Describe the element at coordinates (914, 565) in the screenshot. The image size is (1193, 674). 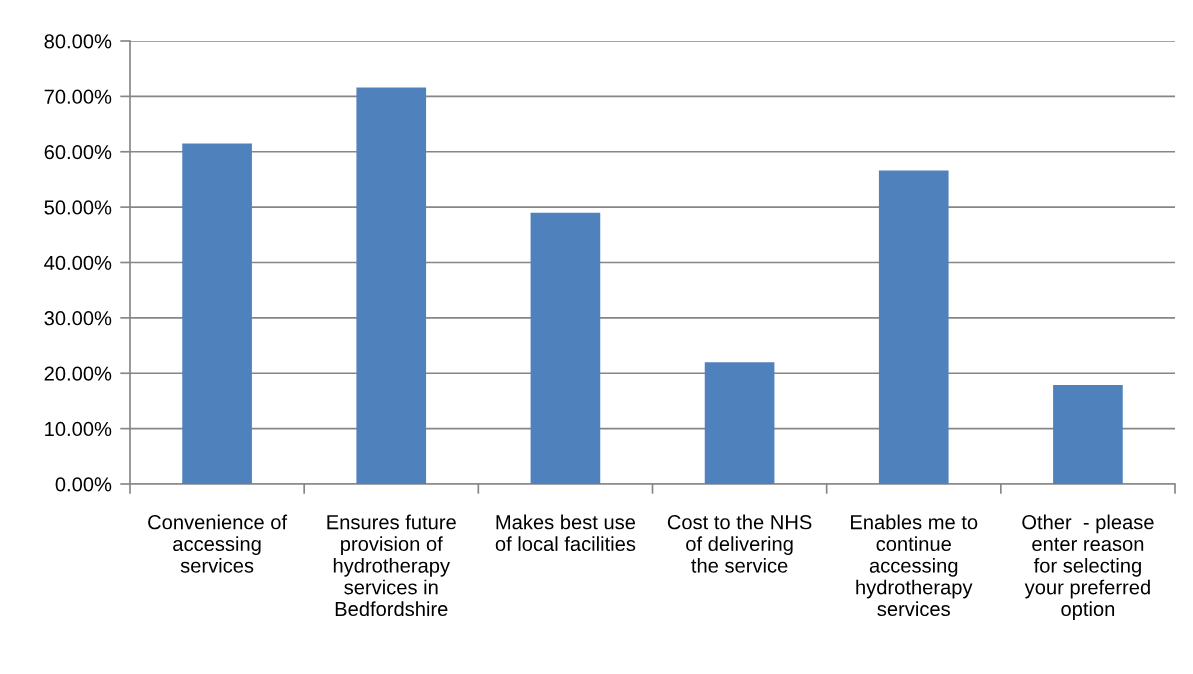
I see `x-tick-label: Enables me to continue accessing hydrotherapy services` at that location.